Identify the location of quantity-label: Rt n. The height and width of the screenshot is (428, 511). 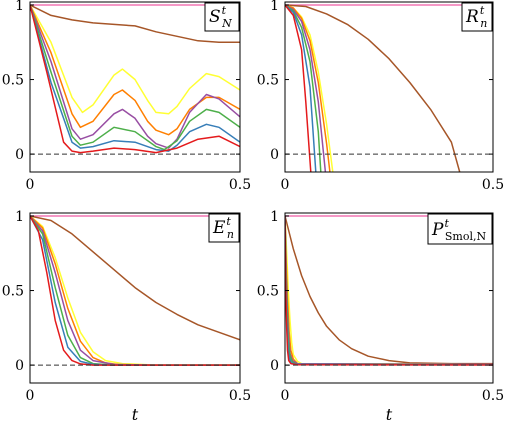
(476, 17).